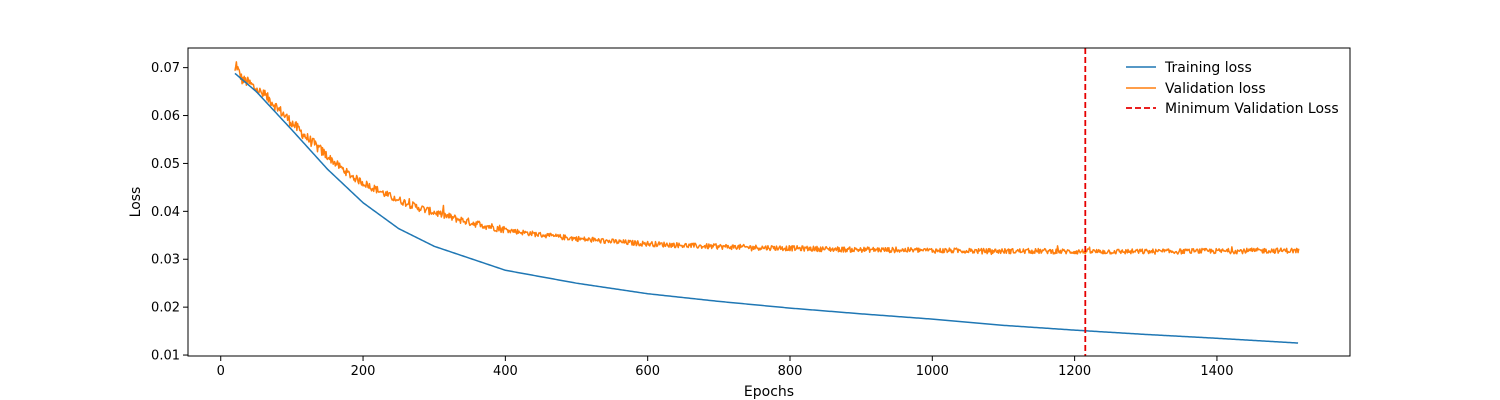 This screenshot has width=1500, height=400. I want to click on legend-label-min-validation: Minimum Validation Loss, so click(1252, 109).